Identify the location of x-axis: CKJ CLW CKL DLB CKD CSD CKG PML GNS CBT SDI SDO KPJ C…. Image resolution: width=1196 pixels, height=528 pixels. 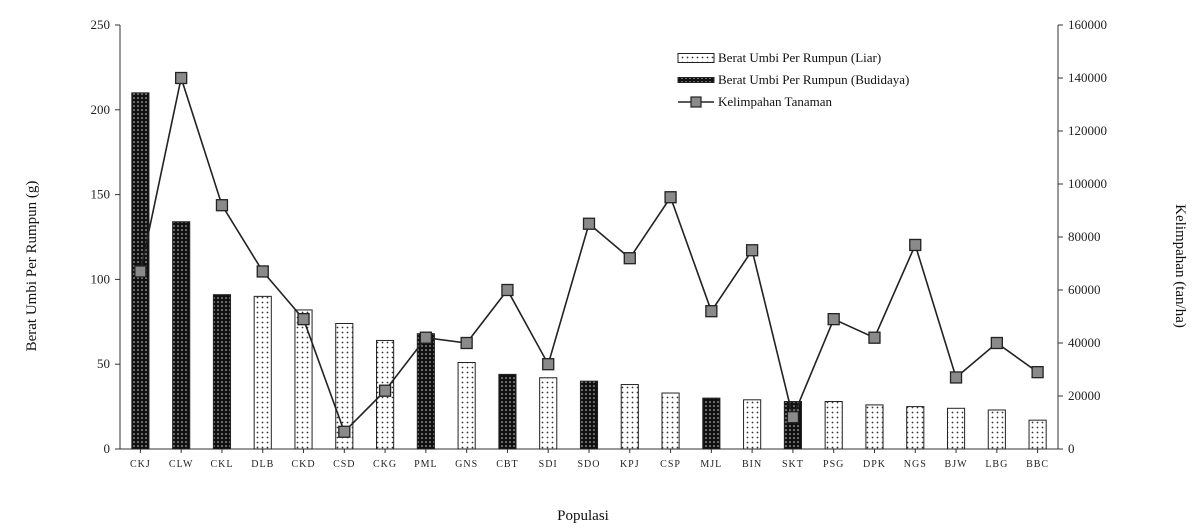
(589, 459).